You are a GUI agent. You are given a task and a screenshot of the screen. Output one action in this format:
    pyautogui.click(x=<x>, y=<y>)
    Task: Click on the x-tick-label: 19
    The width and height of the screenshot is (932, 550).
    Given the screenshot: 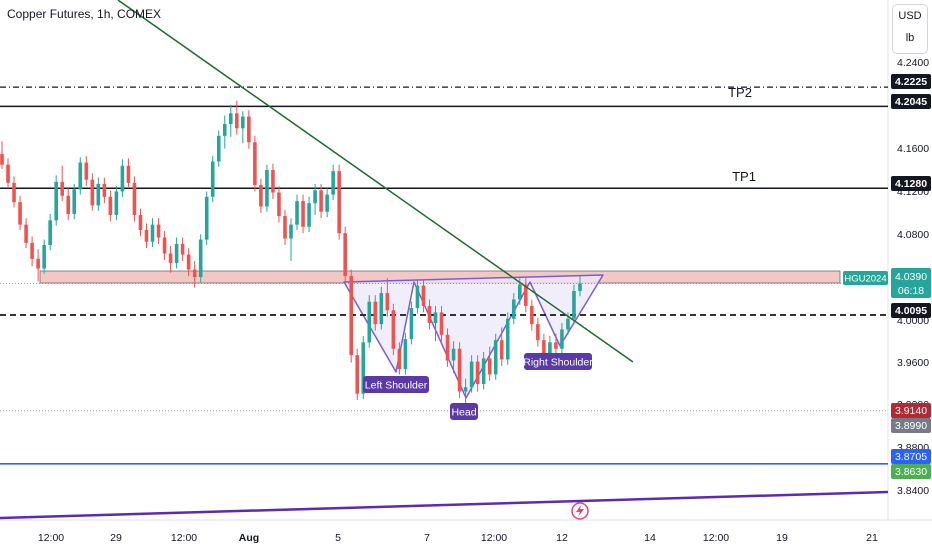 What is the action you would take?
    pyautogui.click(x=782, y=538)
    